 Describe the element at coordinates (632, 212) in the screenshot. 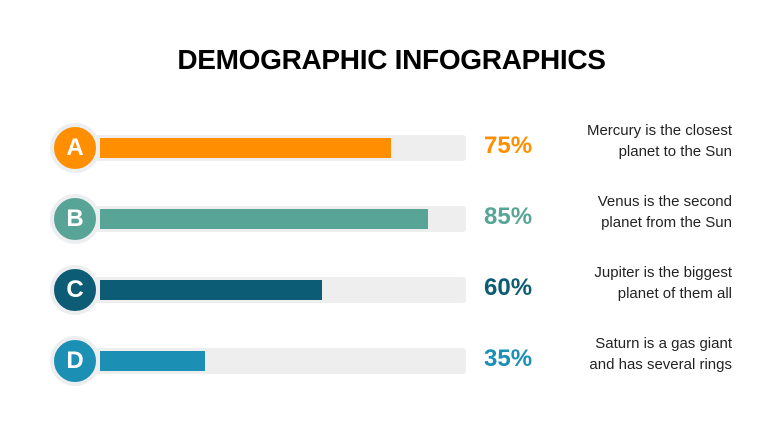

I see `description: Venus is the second planet from the Sun` at that location.